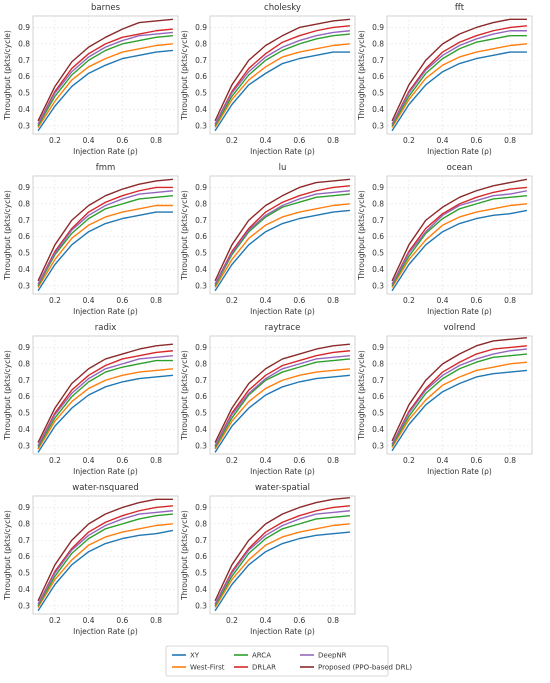  What do you see at coordinates (106, 328) in the screenshot?
I see `panel-title: radix` at bounding box center [106, 328].